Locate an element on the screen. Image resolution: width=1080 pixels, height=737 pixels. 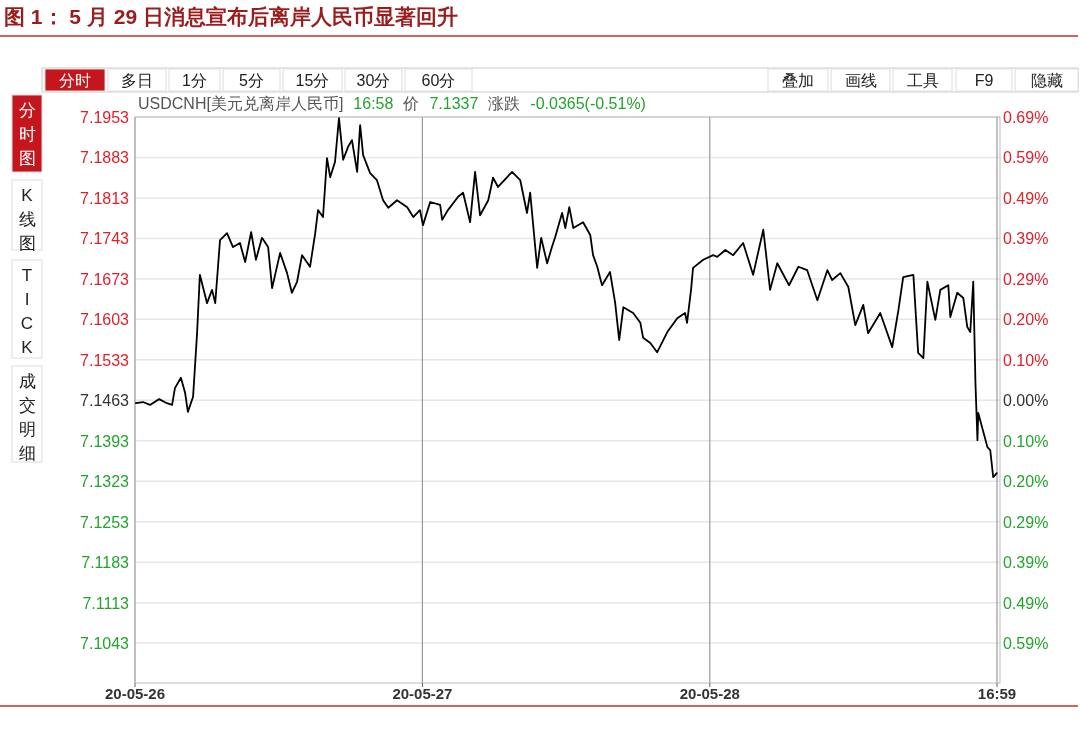
x-tick-label: 16:59 is located at coordinates (997, 693).